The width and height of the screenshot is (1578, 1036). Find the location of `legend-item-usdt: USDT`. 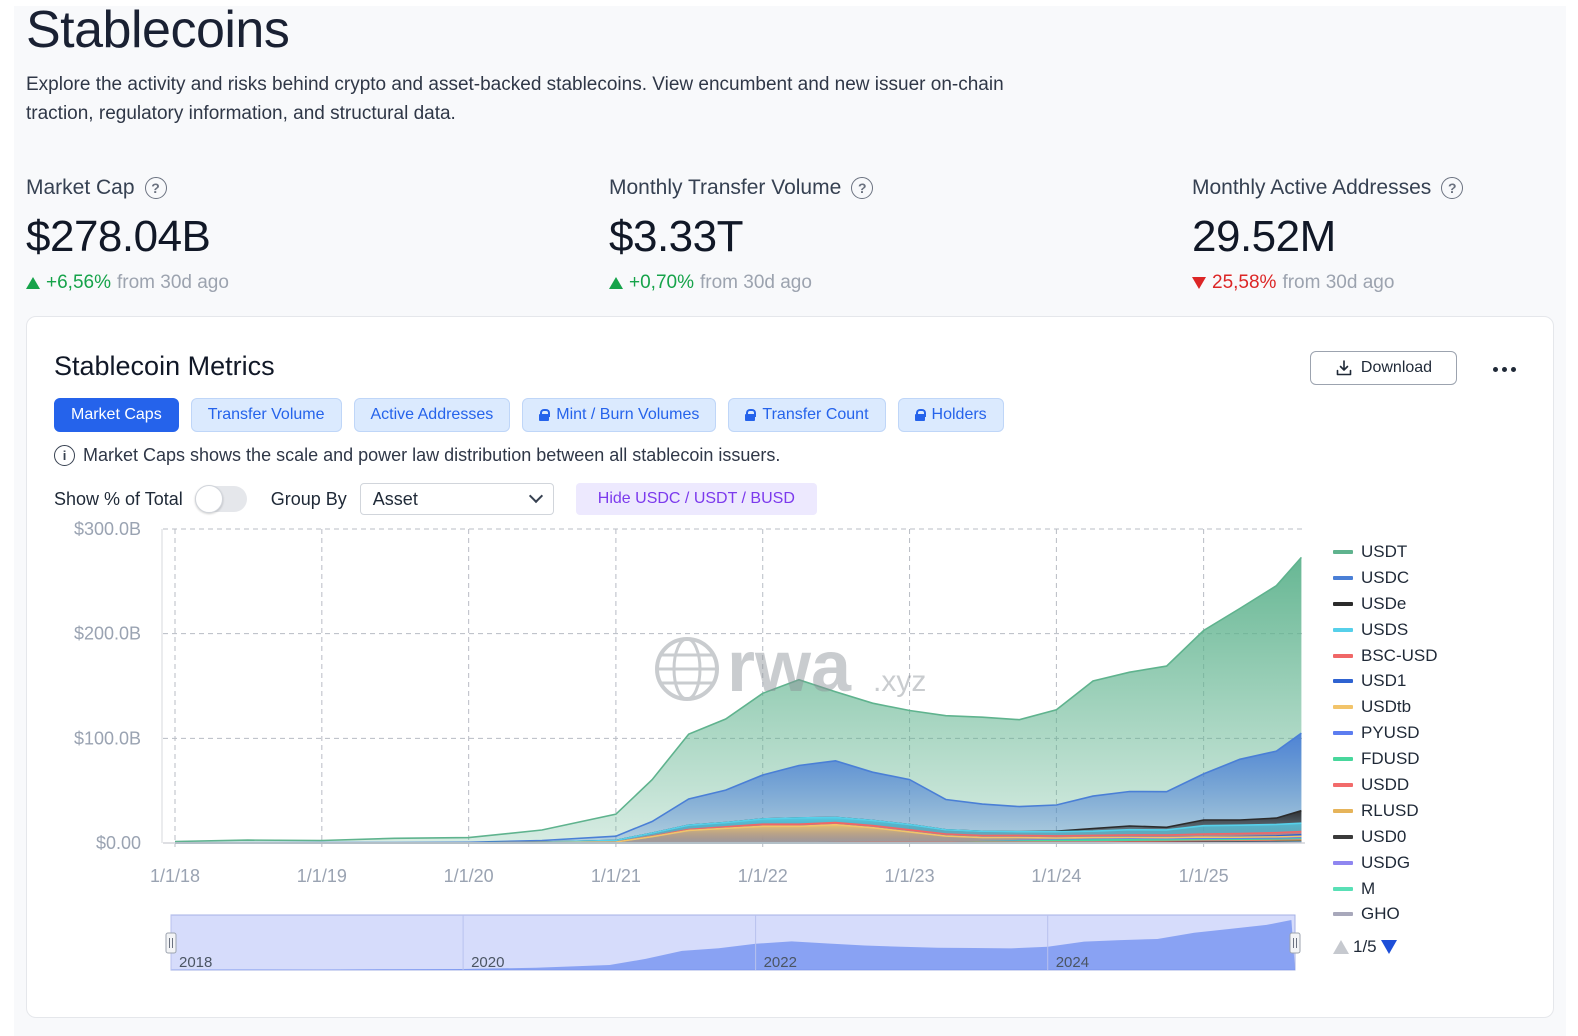

legend-item-usdt: USDT is located at coordinates (1385, 552).